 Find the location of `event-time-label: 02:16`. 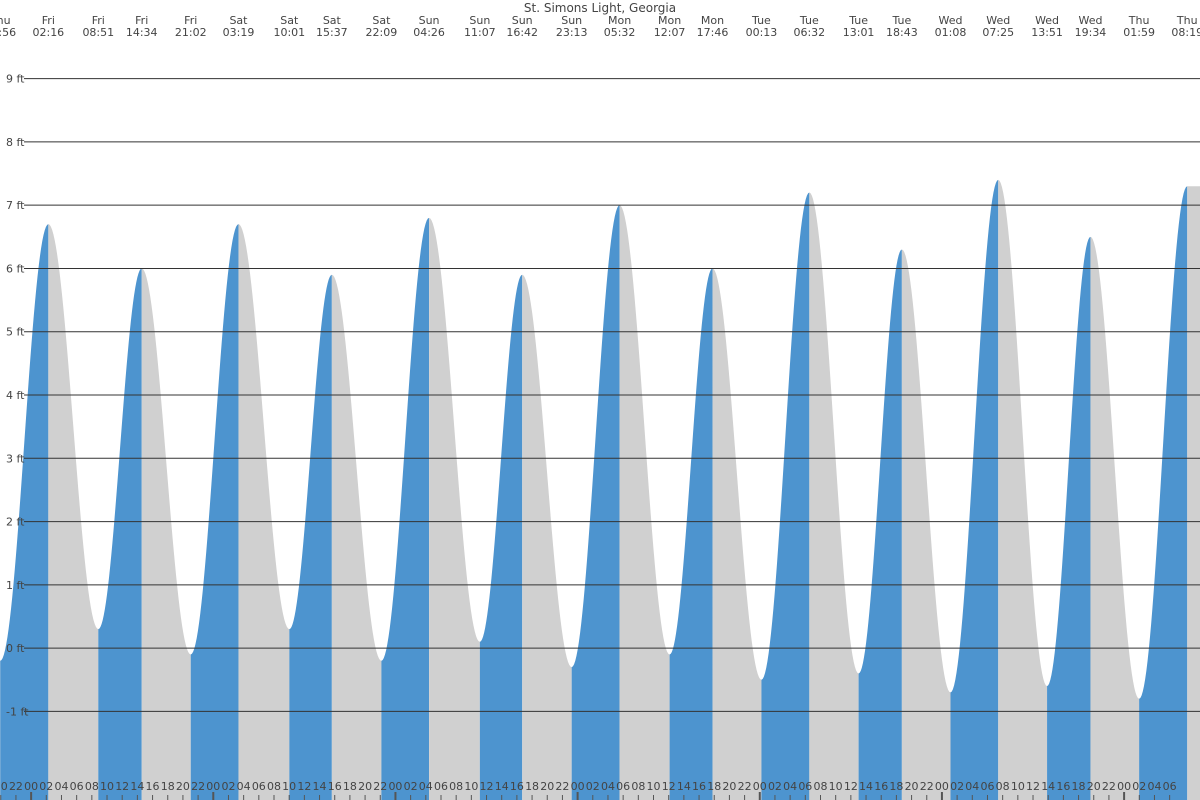

event-time-label: 02:16 is located at coordinates (48, 32).